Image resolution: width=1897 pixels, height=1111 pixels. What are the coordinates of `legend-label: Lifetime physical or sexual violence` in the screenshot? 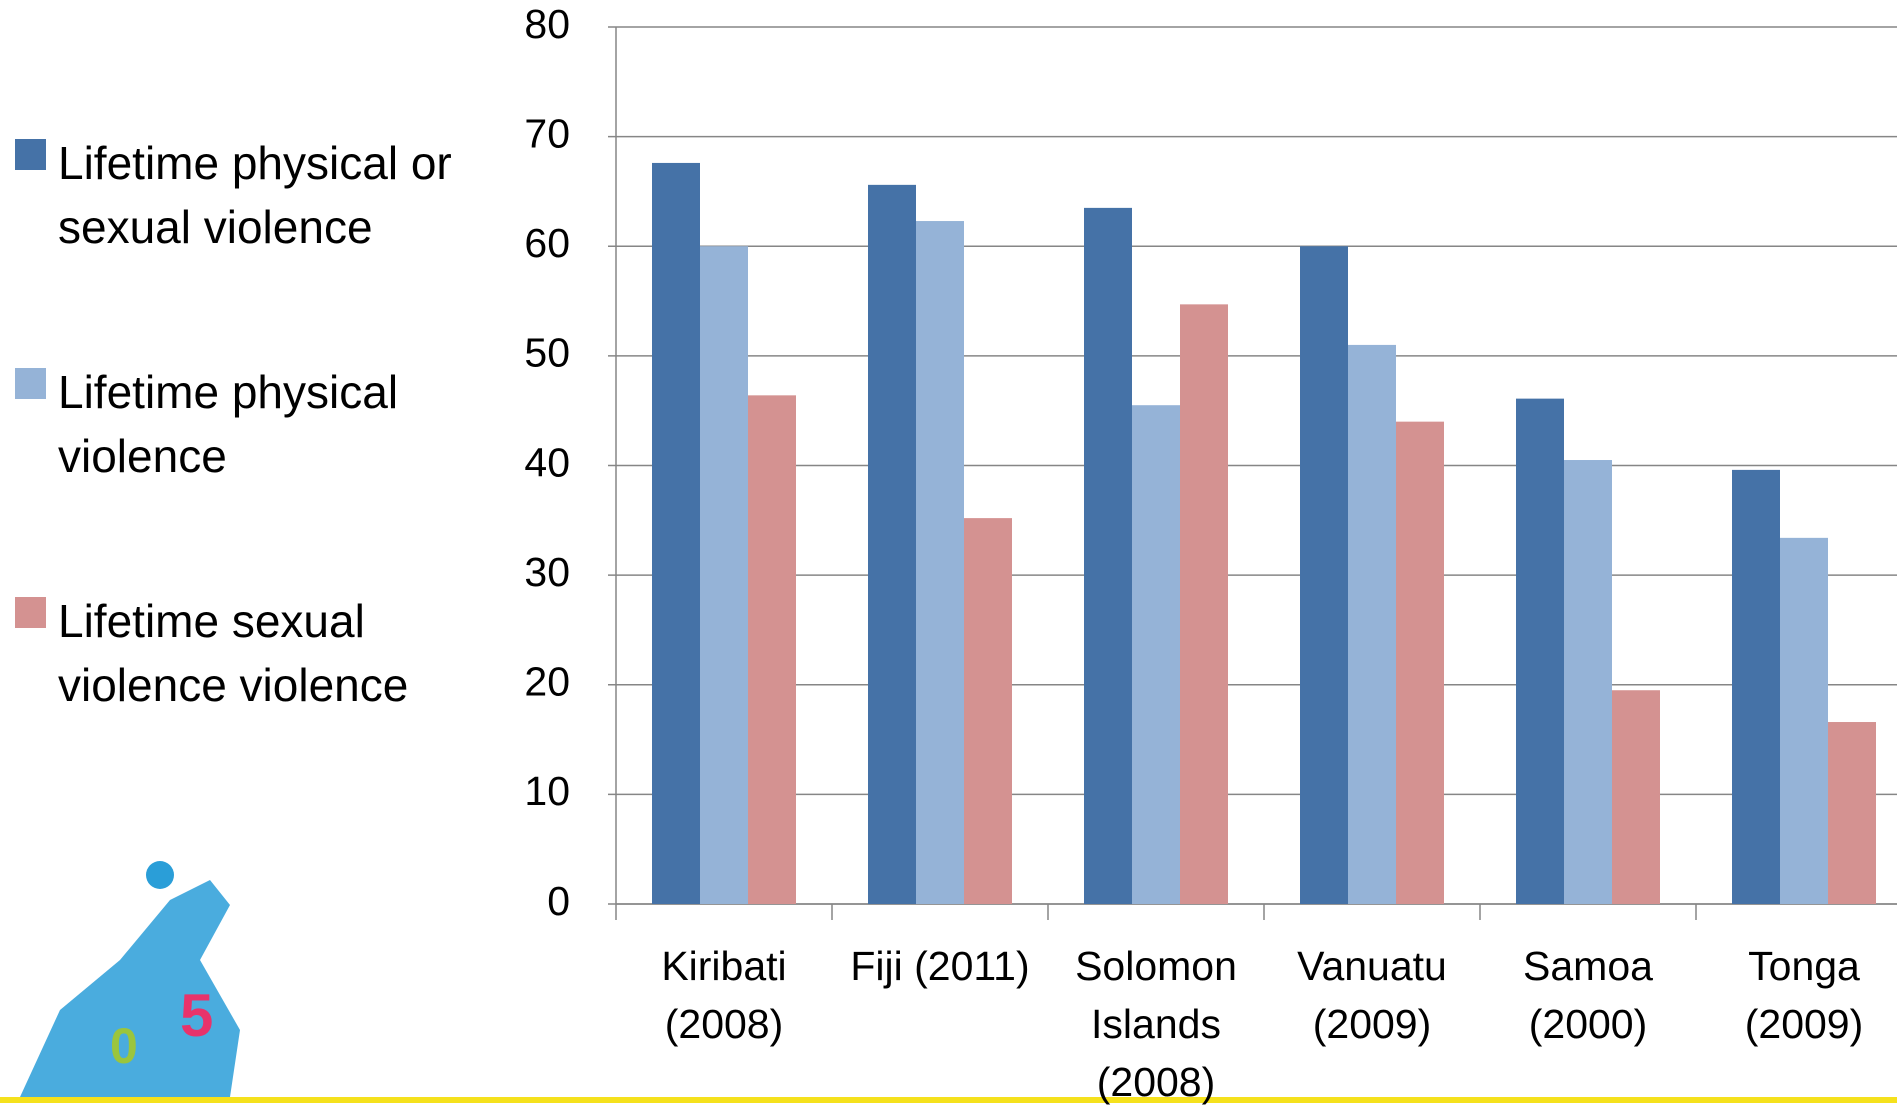 It's located at (255, 195).